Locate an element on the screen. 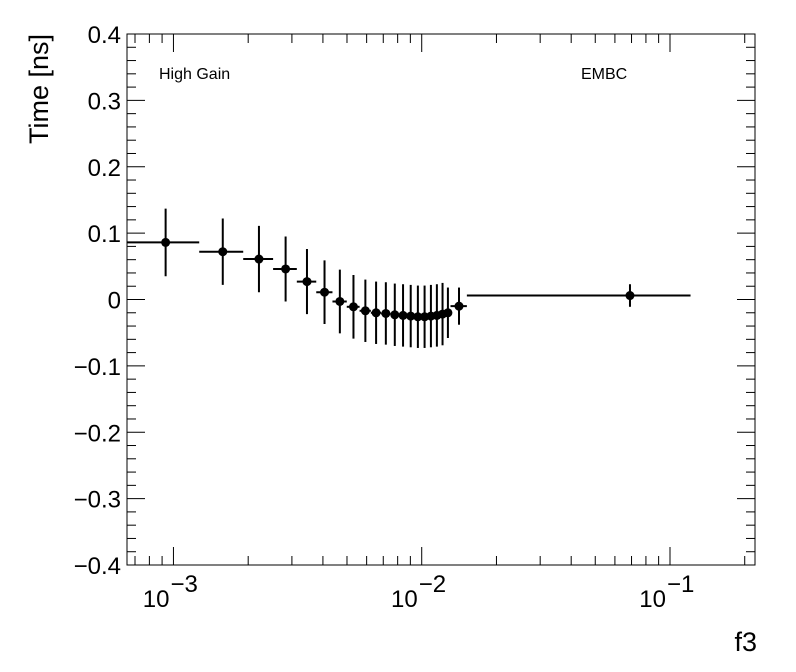 This screenshot has width=796, height=672. x-tick-label: 10⁻³ is located at coordinates (170, 592).